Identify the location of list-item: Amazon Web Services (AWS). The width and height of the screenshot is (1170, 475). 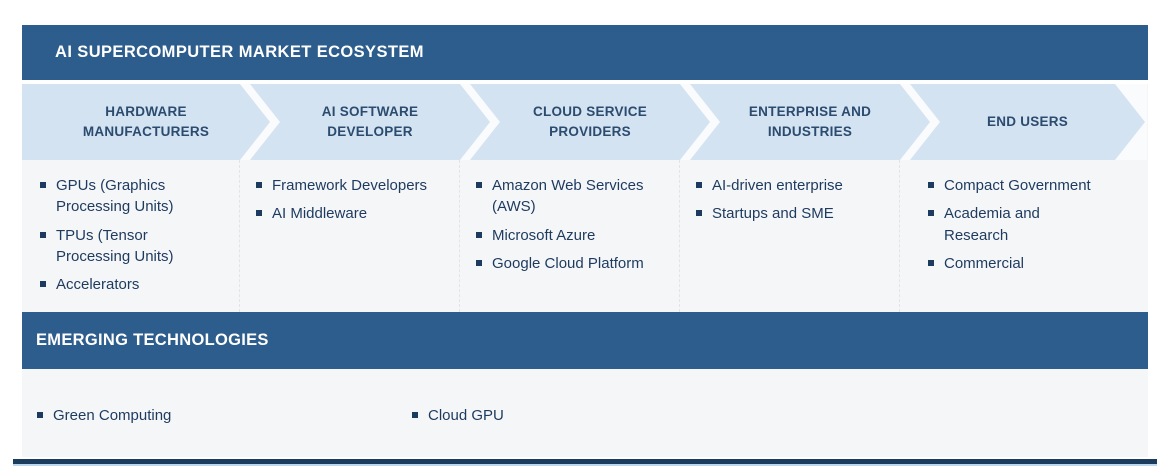
(572, 196).